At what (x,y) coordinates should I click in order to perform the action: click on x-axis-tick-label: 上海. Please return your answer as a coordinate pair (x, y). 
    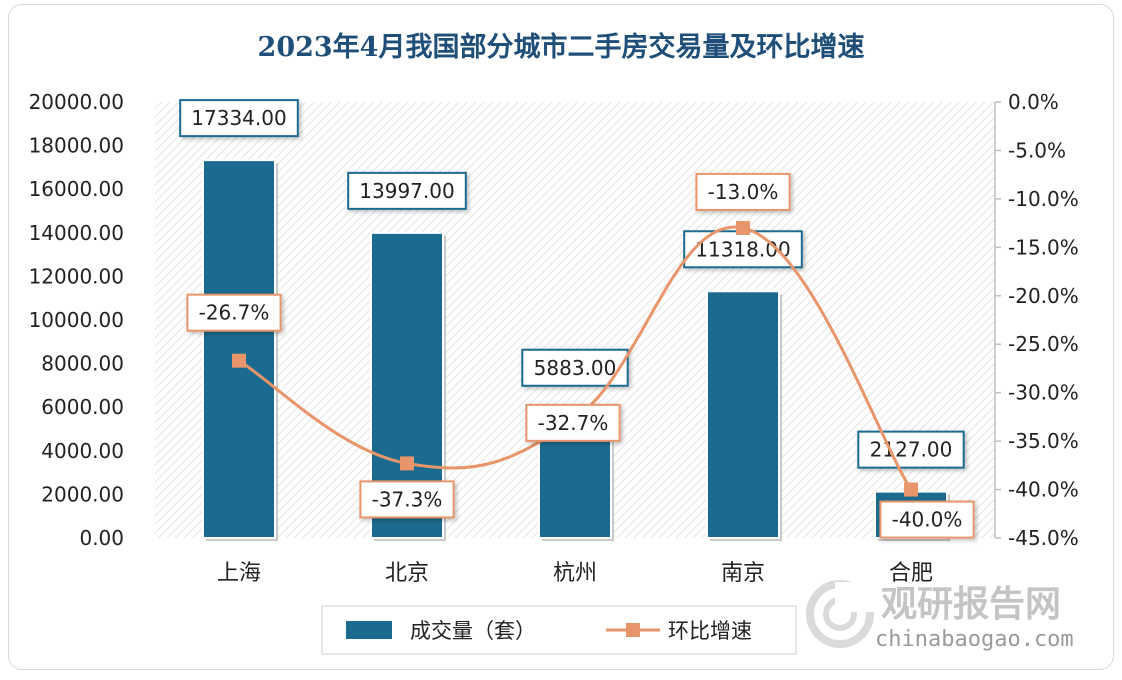
    Looking at the image, I should click on (239, 573).